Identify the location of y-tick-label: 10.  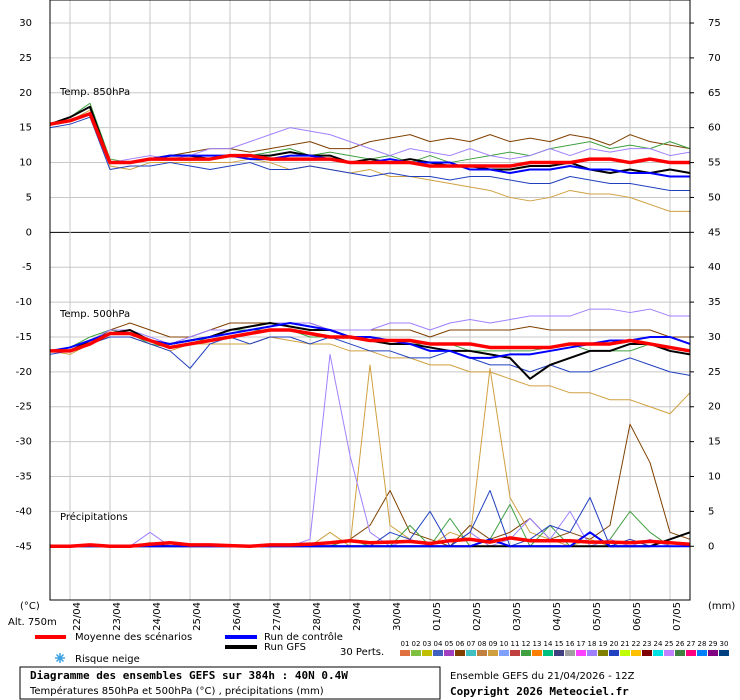
(25, 163).